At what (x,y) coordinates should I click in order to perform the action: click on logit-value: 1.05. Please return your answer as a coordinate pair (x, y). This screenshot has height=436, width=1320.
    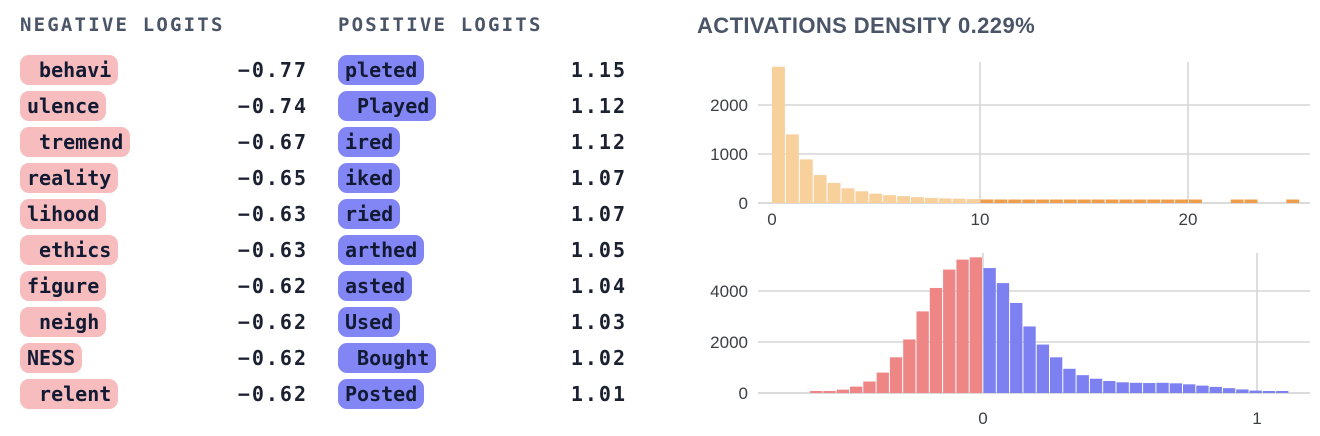
    Looking at the image, I should click on (598, 250).